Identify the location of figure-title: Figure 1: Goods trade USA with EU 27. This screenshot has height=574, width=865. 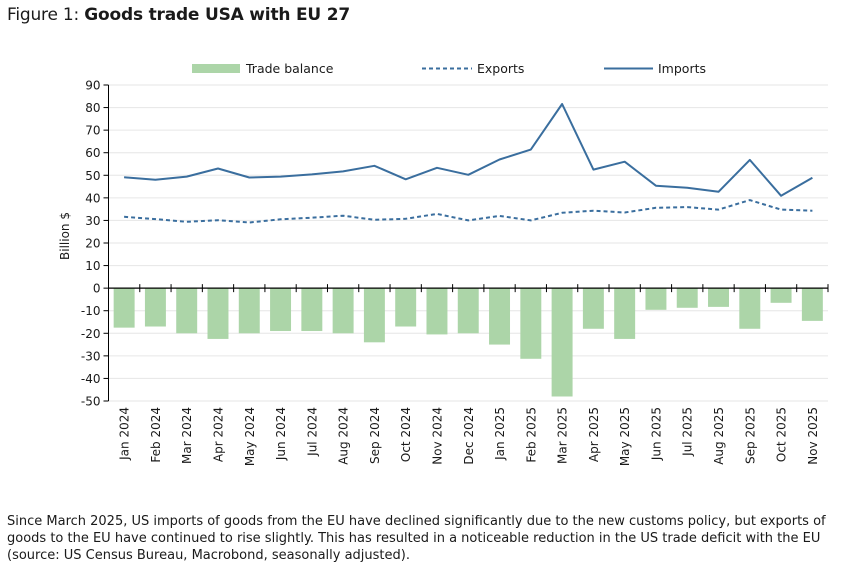
(178, 15).